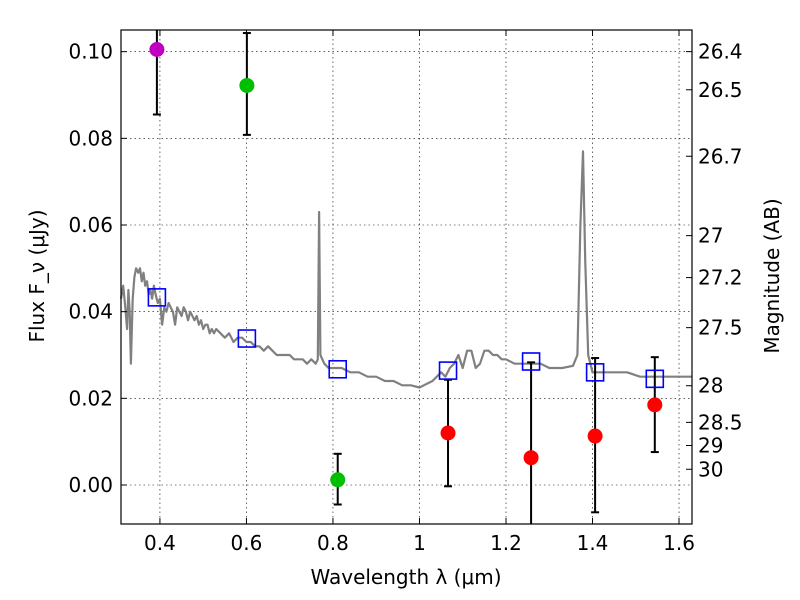 The image size is (800, 600). What do you see at coordinates (406, 338) in the screenshot?
I see `model-squares-layer` at bounding box center [406, 338].